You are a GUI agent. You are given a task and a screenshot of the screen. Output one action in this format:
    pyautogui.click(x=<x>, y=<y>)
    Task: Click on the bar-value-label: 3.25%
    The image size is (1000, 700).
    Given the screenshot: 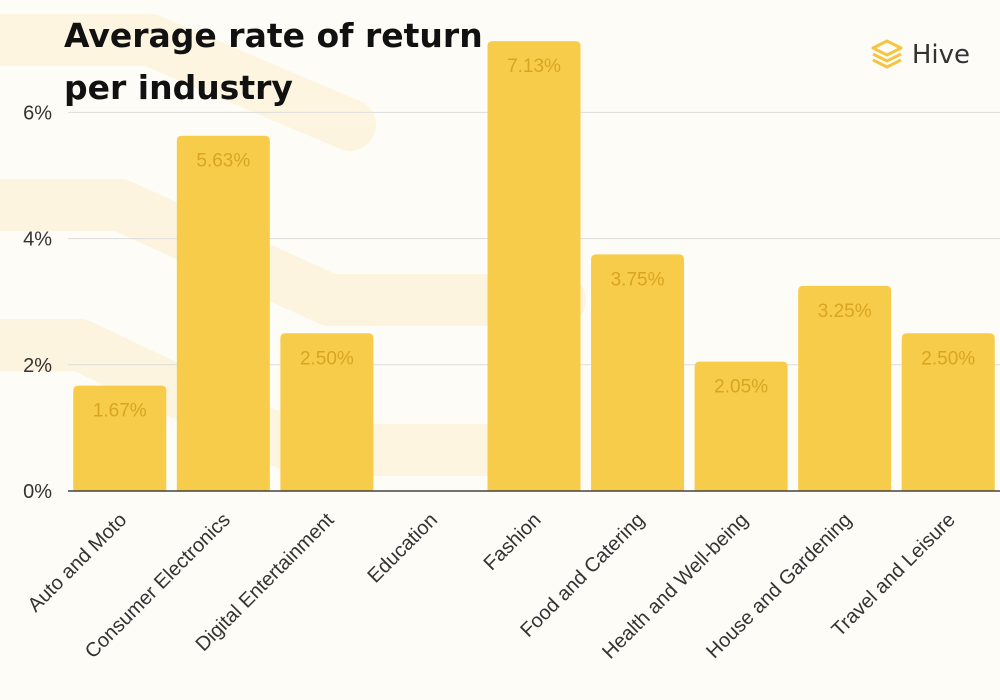 What is the action you would take?
    pyautogui.click(x=845, y=311)
    